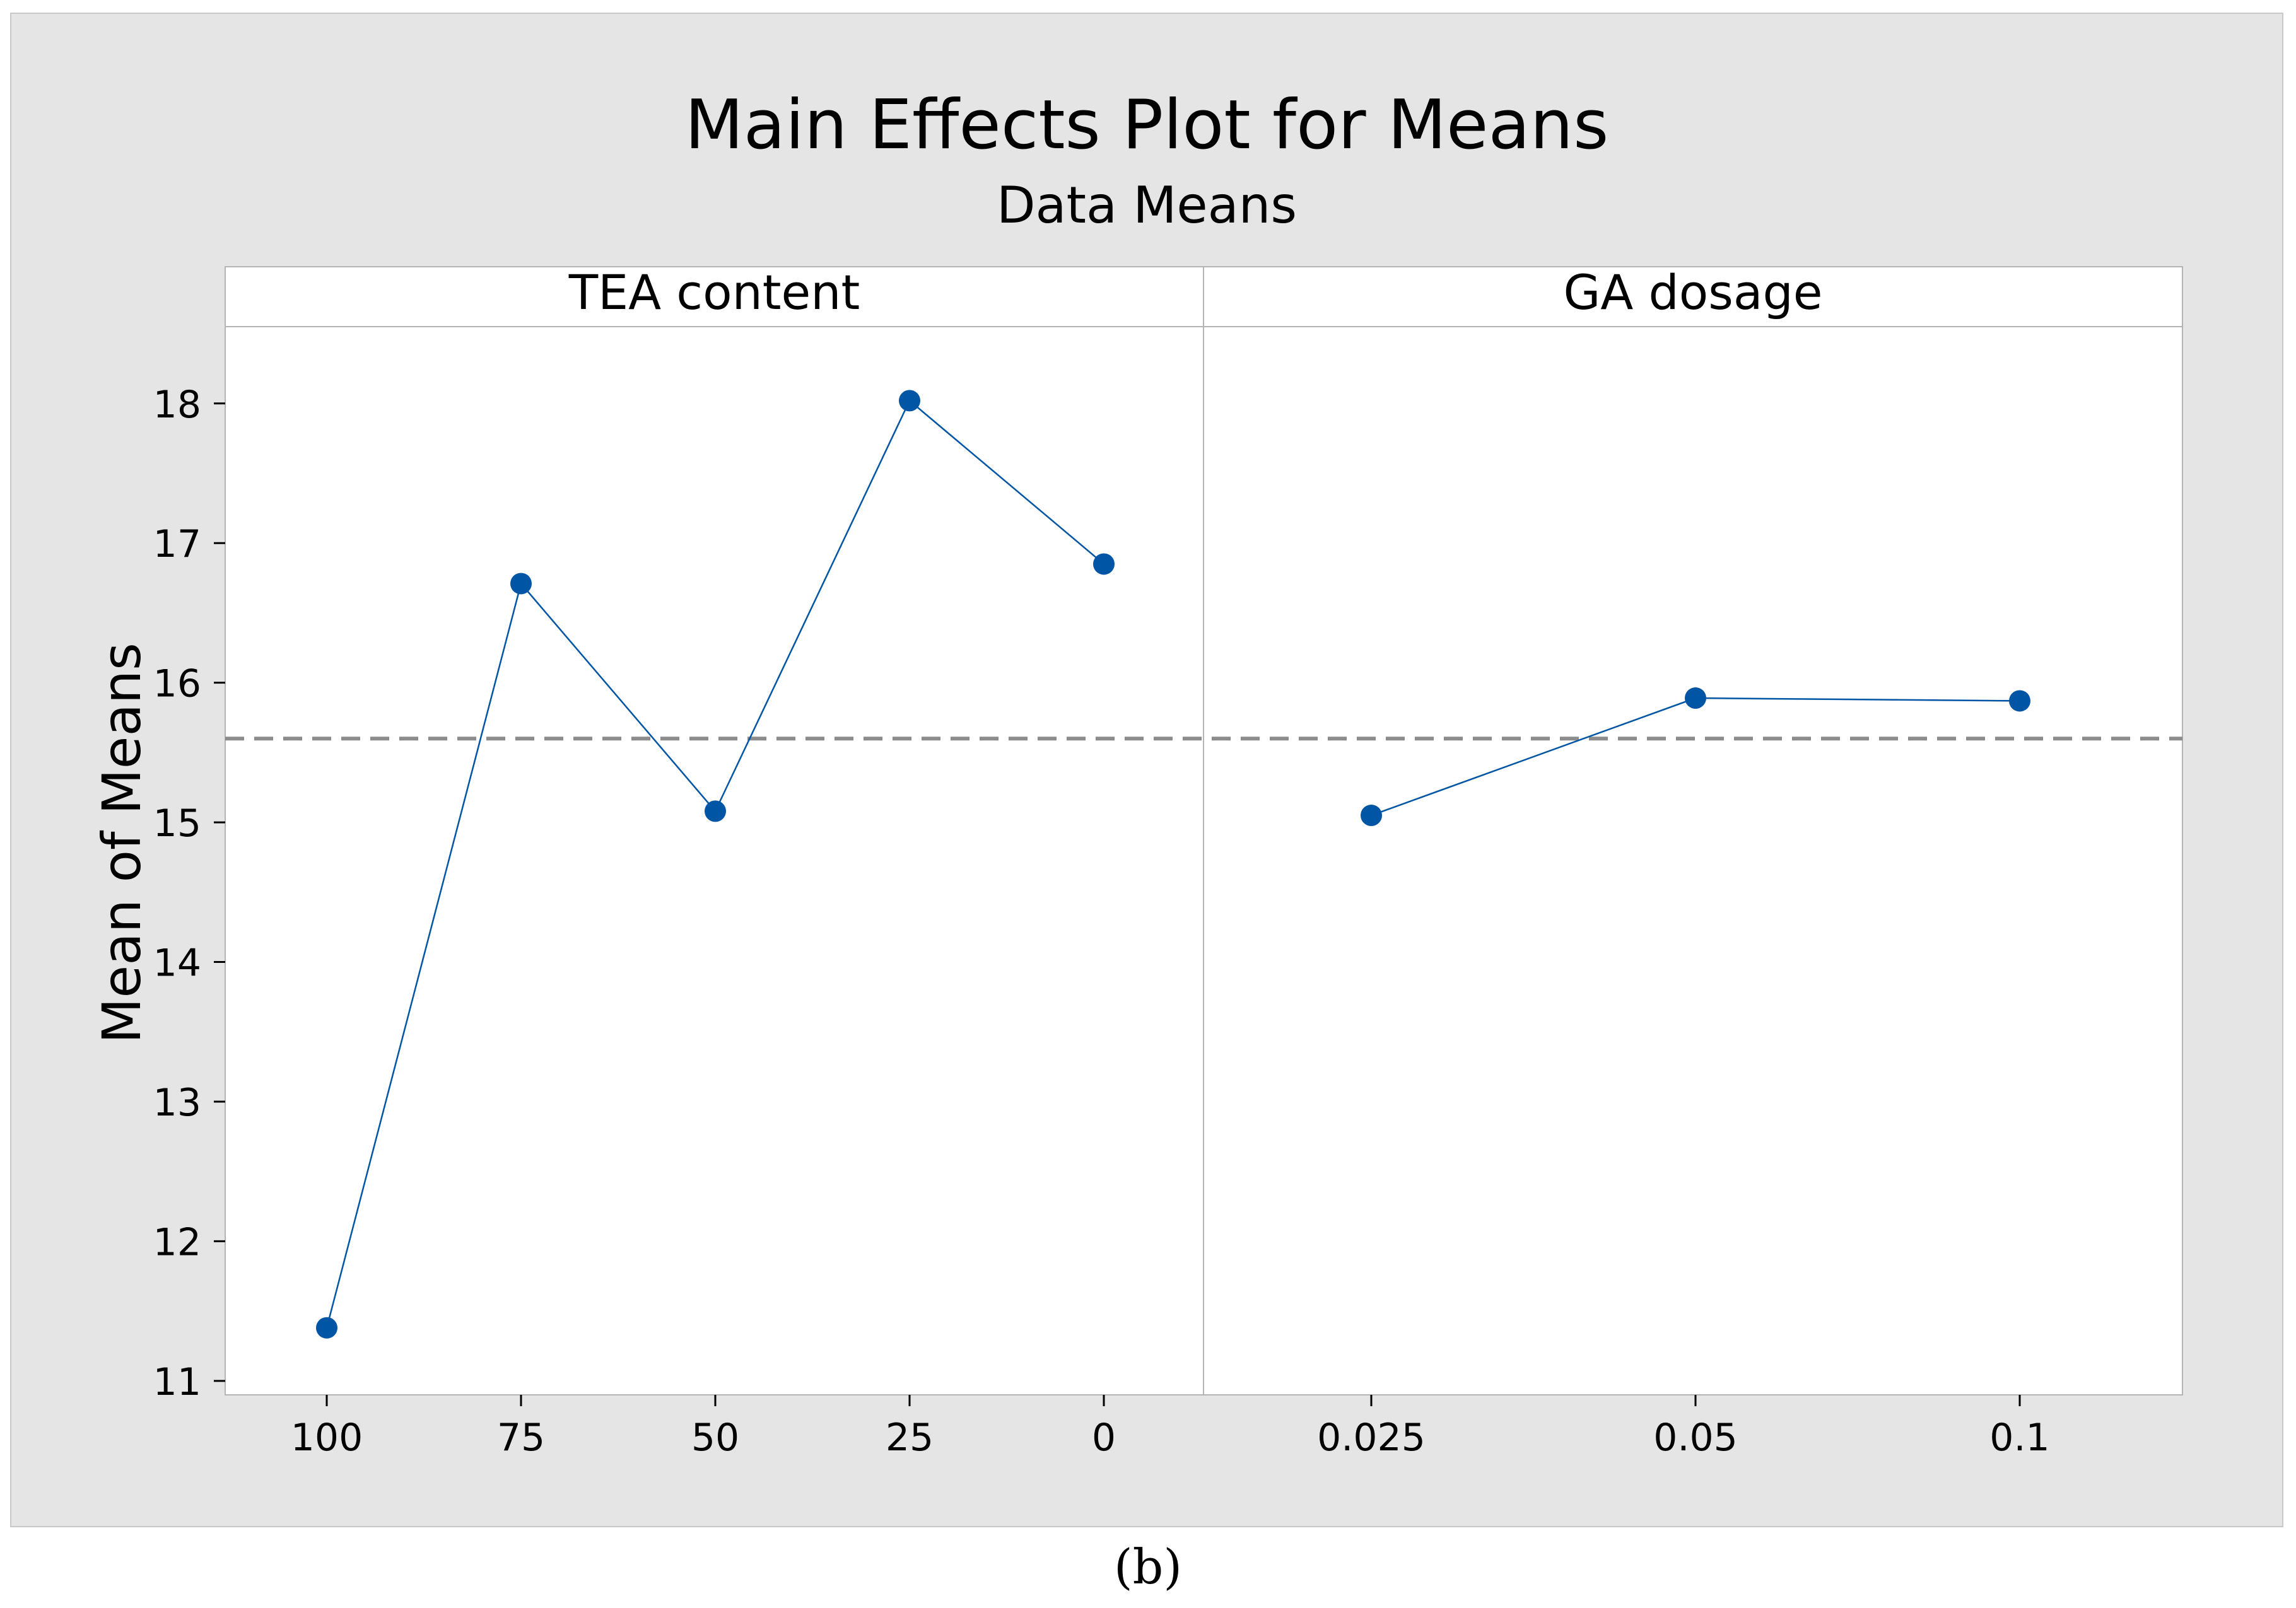 This screenshot has width=2296, height=1608. I want to click on y-tick-label: 17, so click(177, 544).